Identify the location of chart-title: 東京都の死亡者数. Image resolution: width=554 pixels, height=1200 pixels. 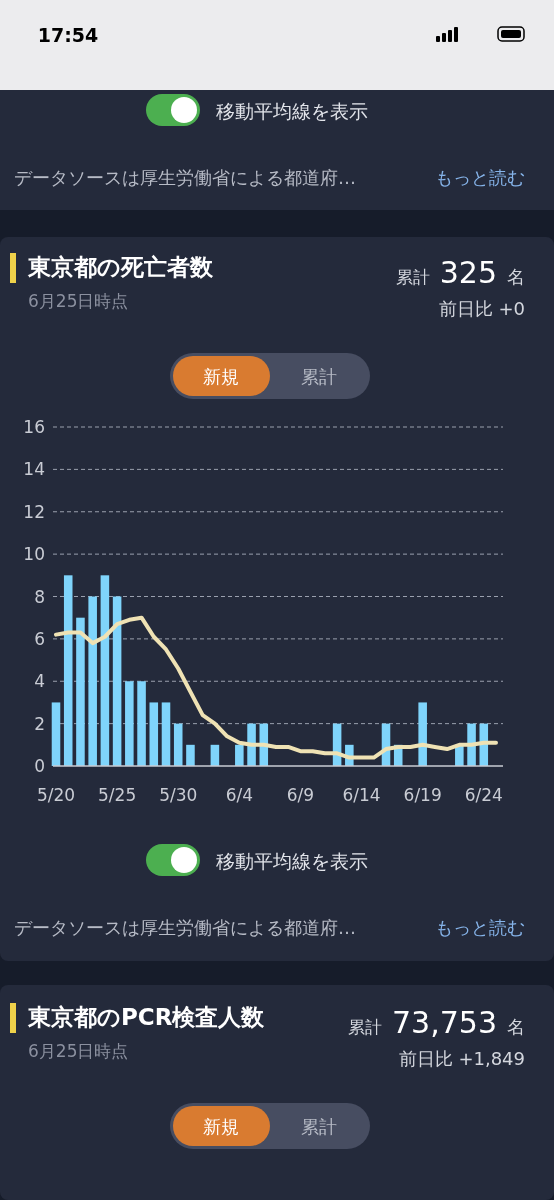
(120, 267).